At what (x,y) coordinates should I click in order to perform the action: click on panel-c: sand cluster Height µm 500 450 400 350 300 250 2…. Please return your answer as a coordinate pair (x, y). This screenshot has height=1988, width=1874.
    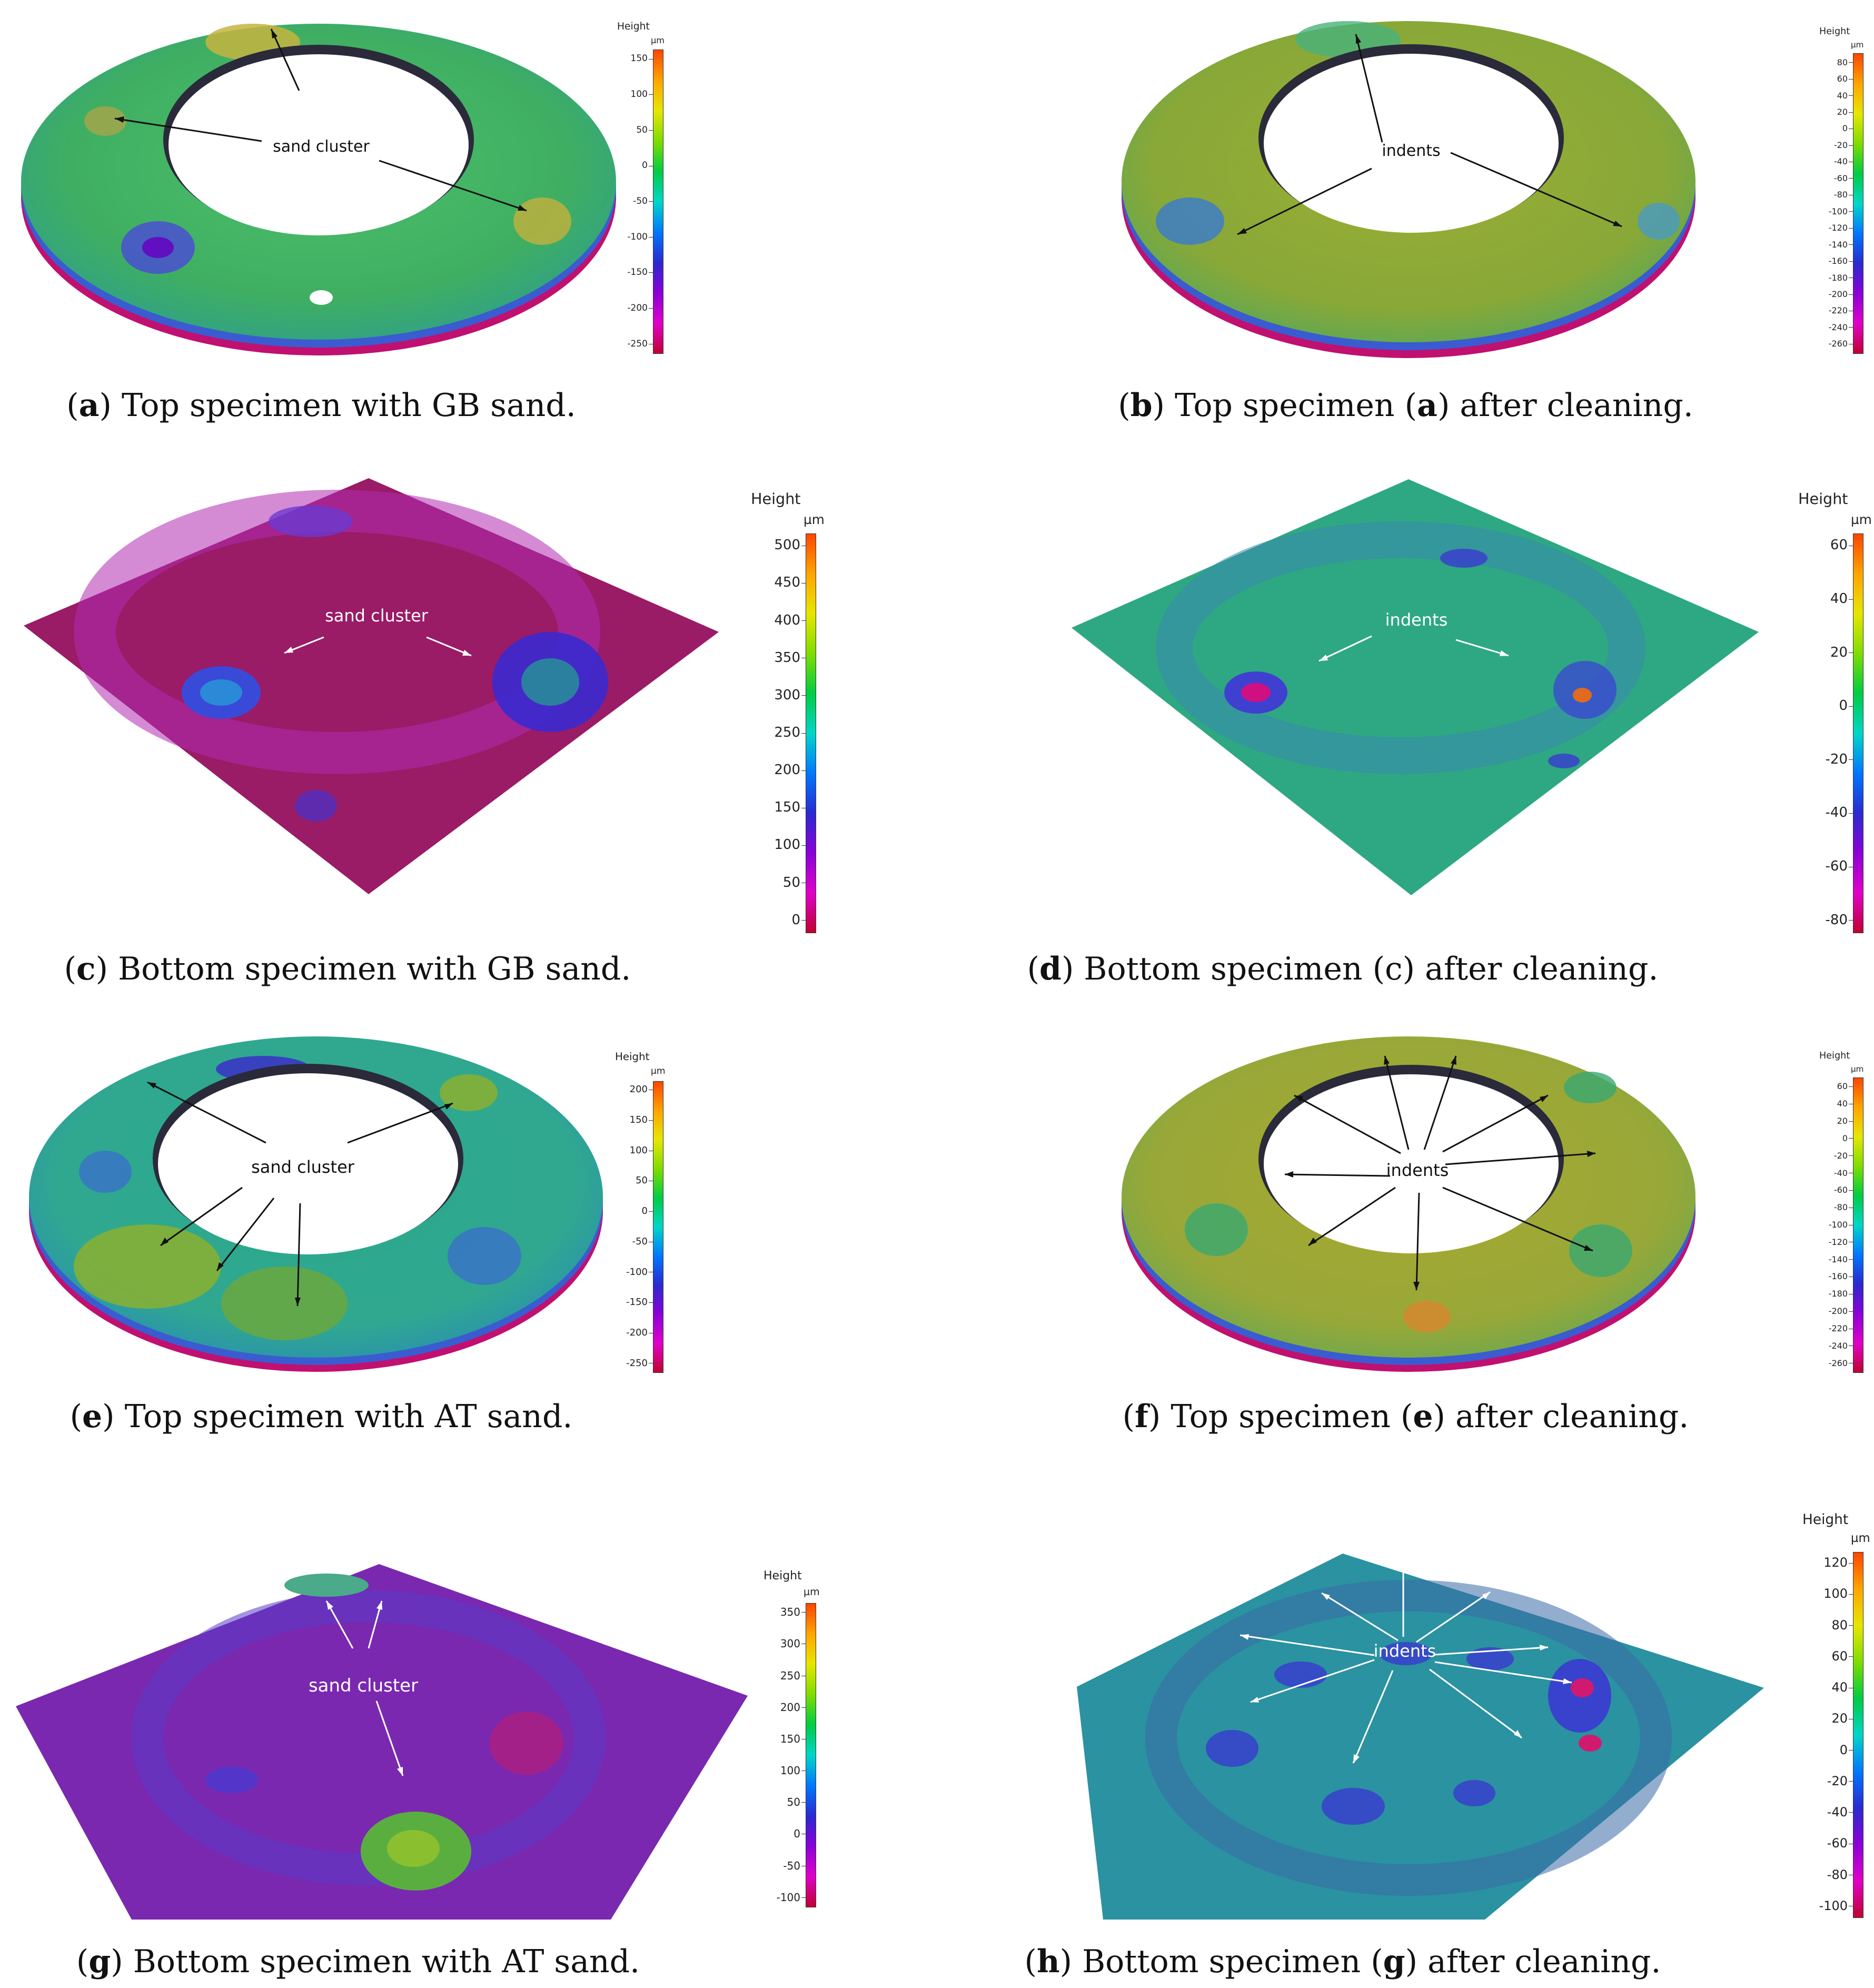
    Looking at the image, I should click on (468, 738).